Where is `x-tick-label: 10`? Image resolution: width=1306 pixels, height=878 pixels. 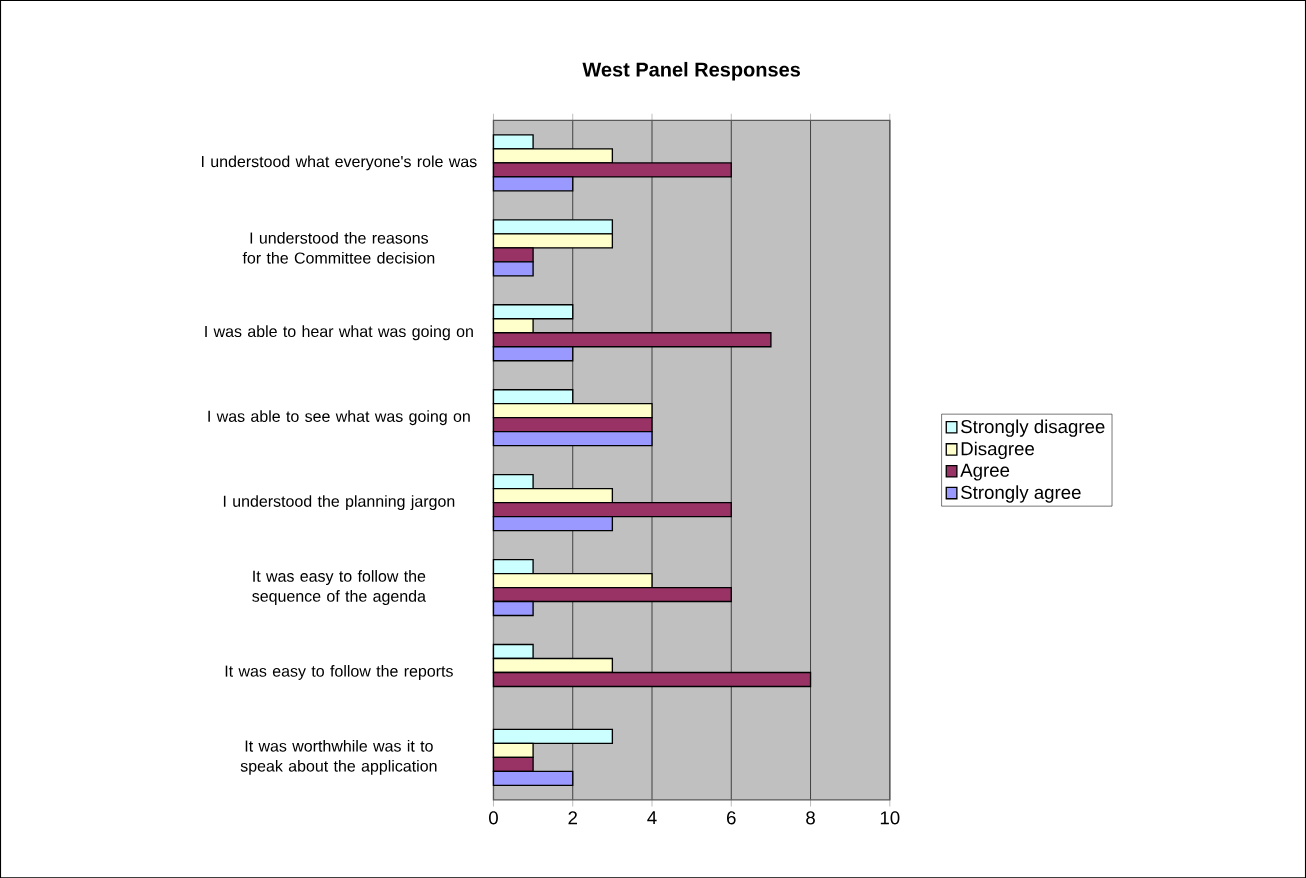
x-tick-label: 10 is located at coordinates (890, 818).